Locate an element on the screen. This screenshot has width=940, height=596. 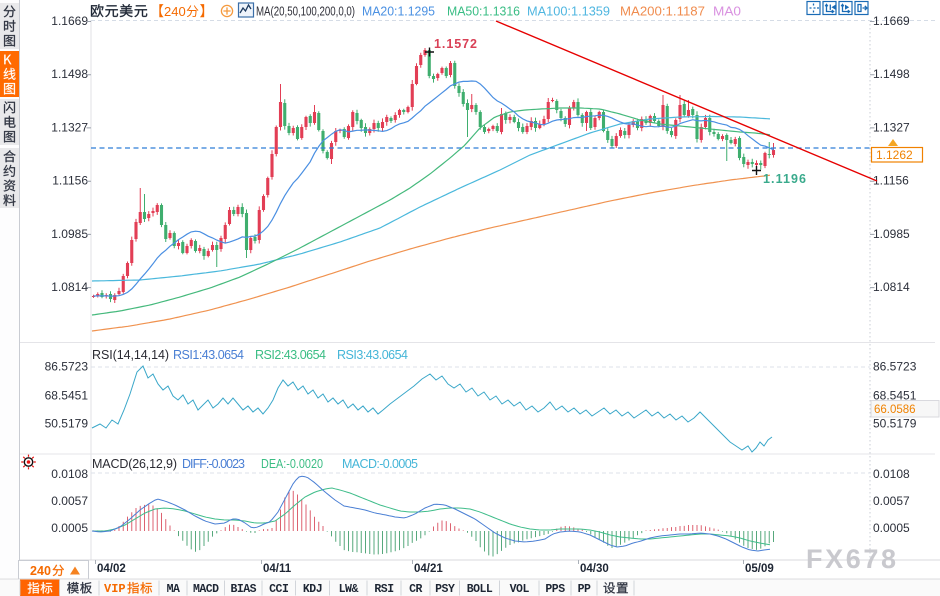
svg-text: MA0 is located at coordinates (727, 12).